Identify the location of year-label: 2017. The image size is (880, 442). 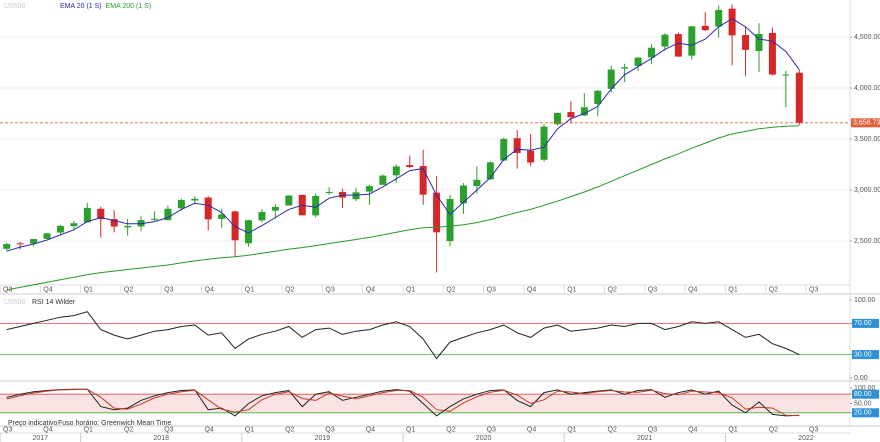
(41, 438).